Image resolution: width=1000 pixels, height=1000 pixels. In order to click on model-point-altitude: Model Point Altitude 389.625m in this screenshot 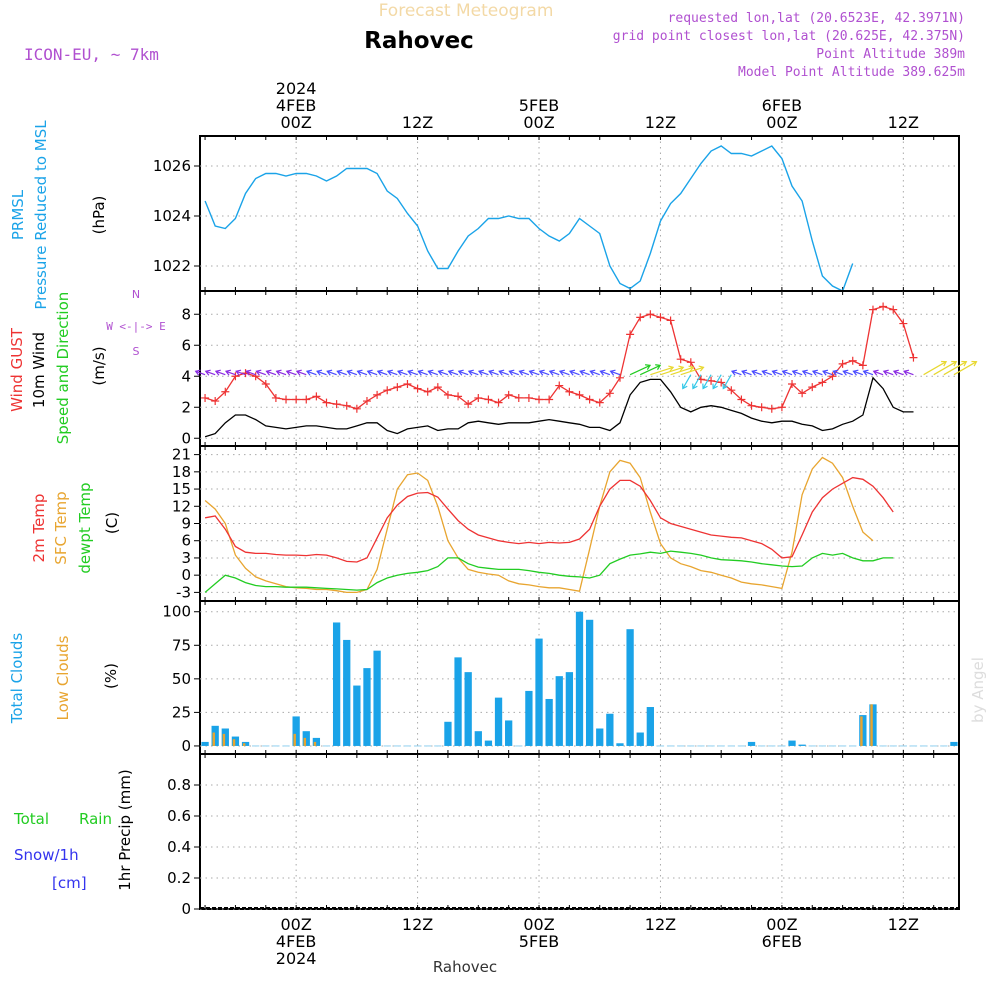, I will do `click(851, 72)`.